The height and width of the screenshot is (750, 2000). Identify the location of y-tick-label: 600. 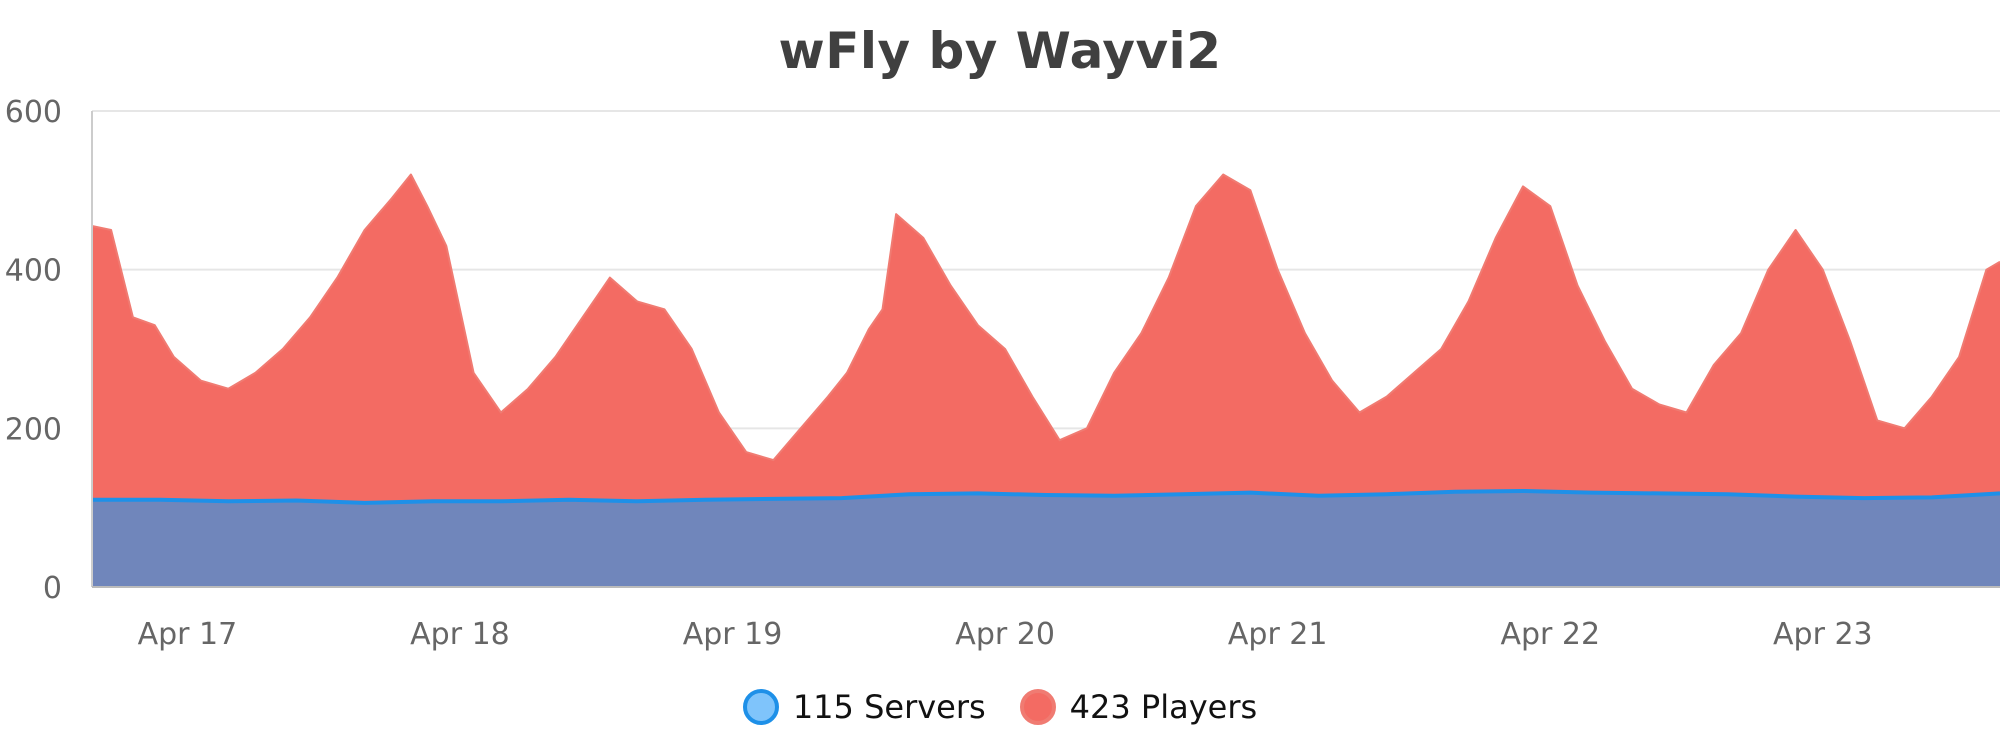
(33, 112).